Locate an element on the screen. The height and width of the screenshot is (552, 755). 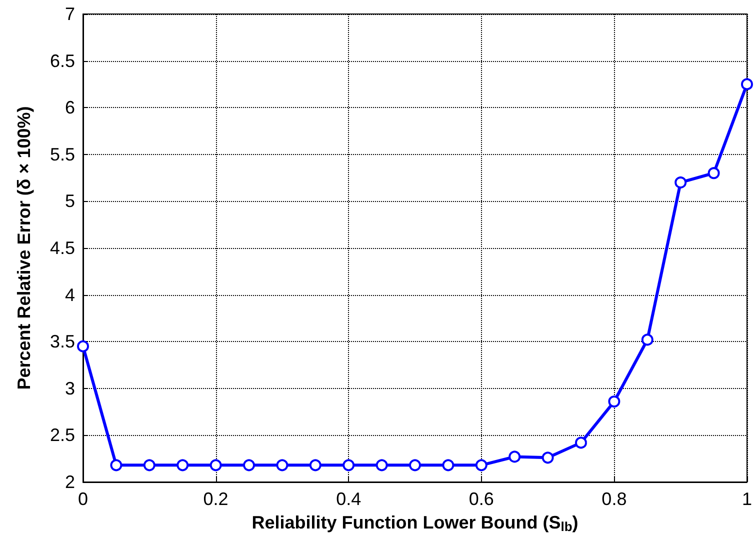
y-axis-title: Percent Relative Error (δ × 100%) is located at coordinates (24, 248).